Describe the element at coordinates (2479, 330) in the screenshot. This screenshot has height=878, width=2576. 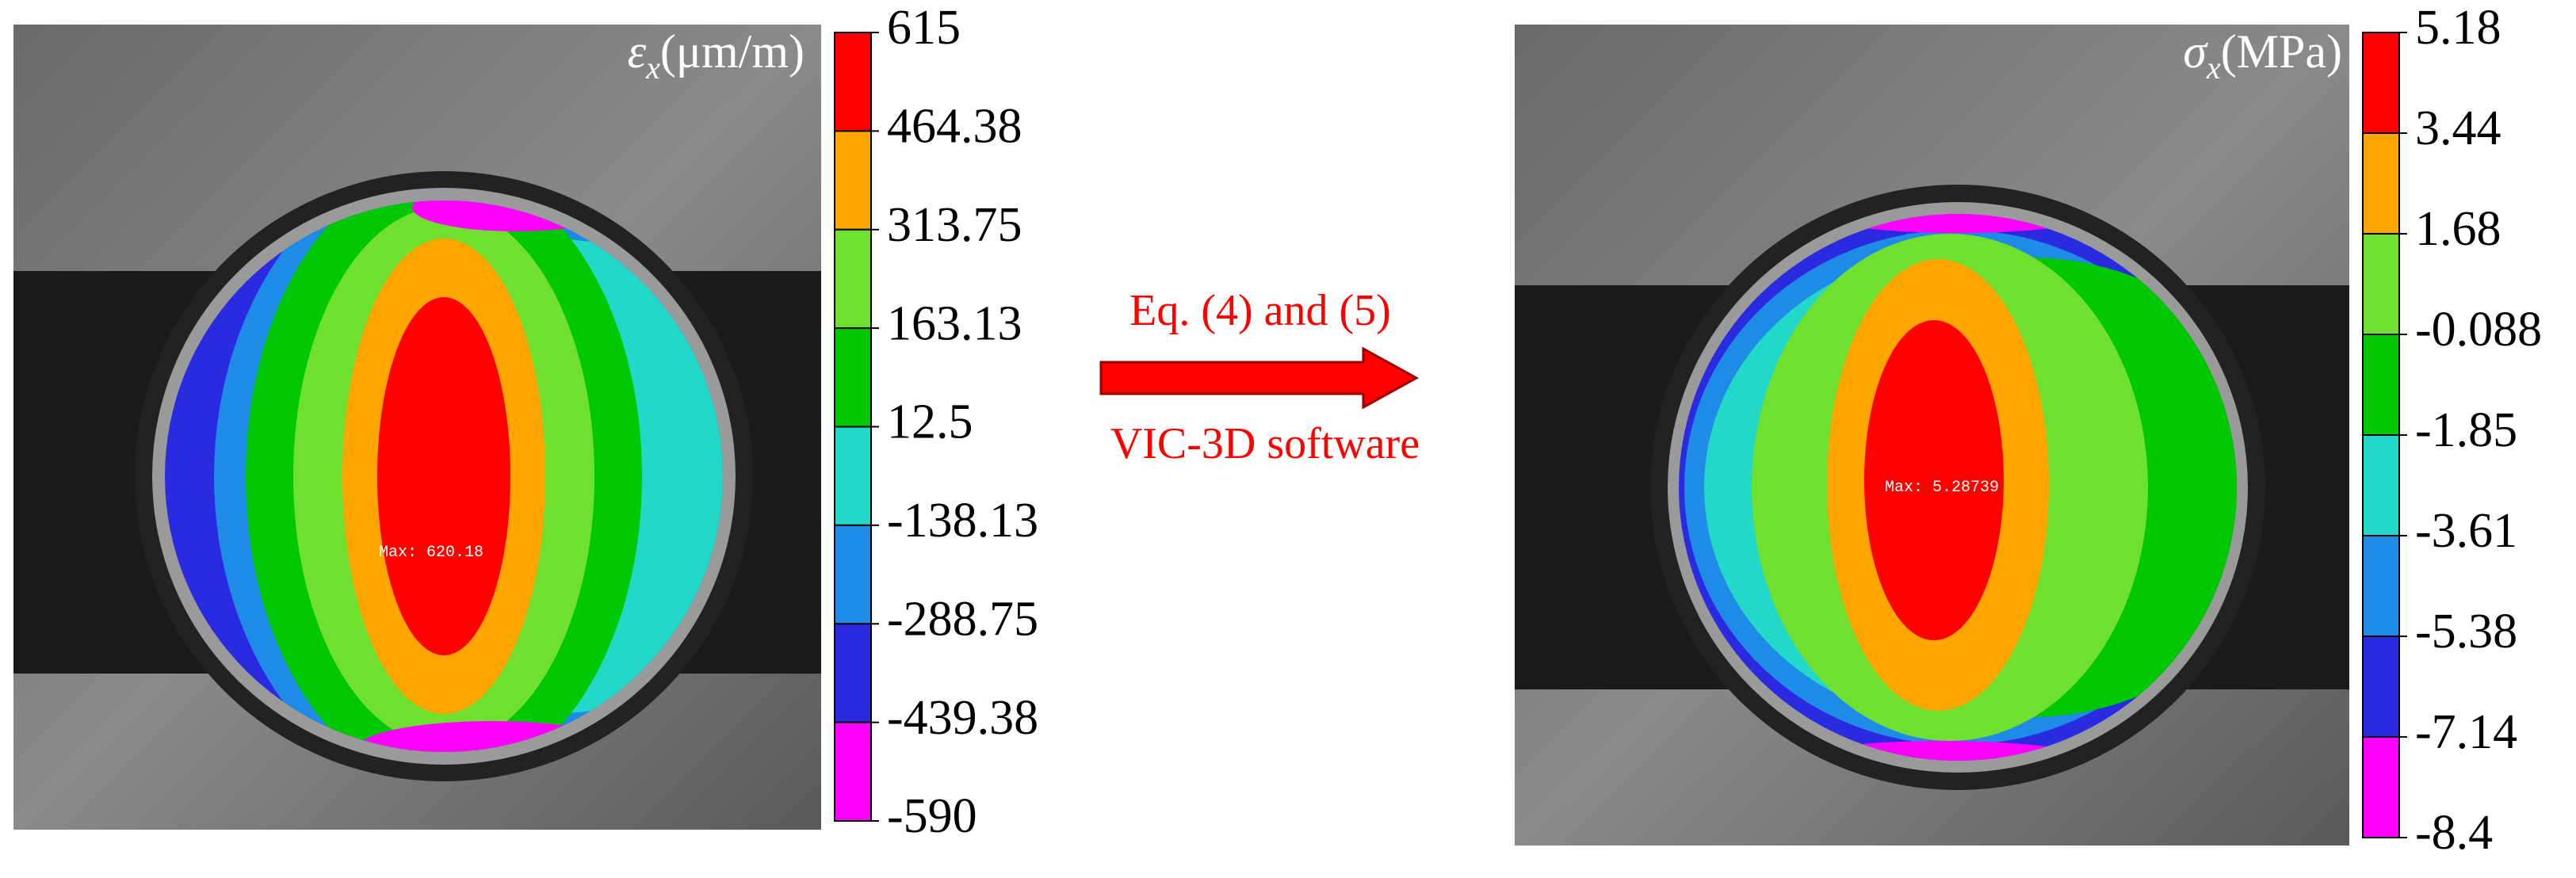
I see `colorbar-tick-label: -0.088` at that location.